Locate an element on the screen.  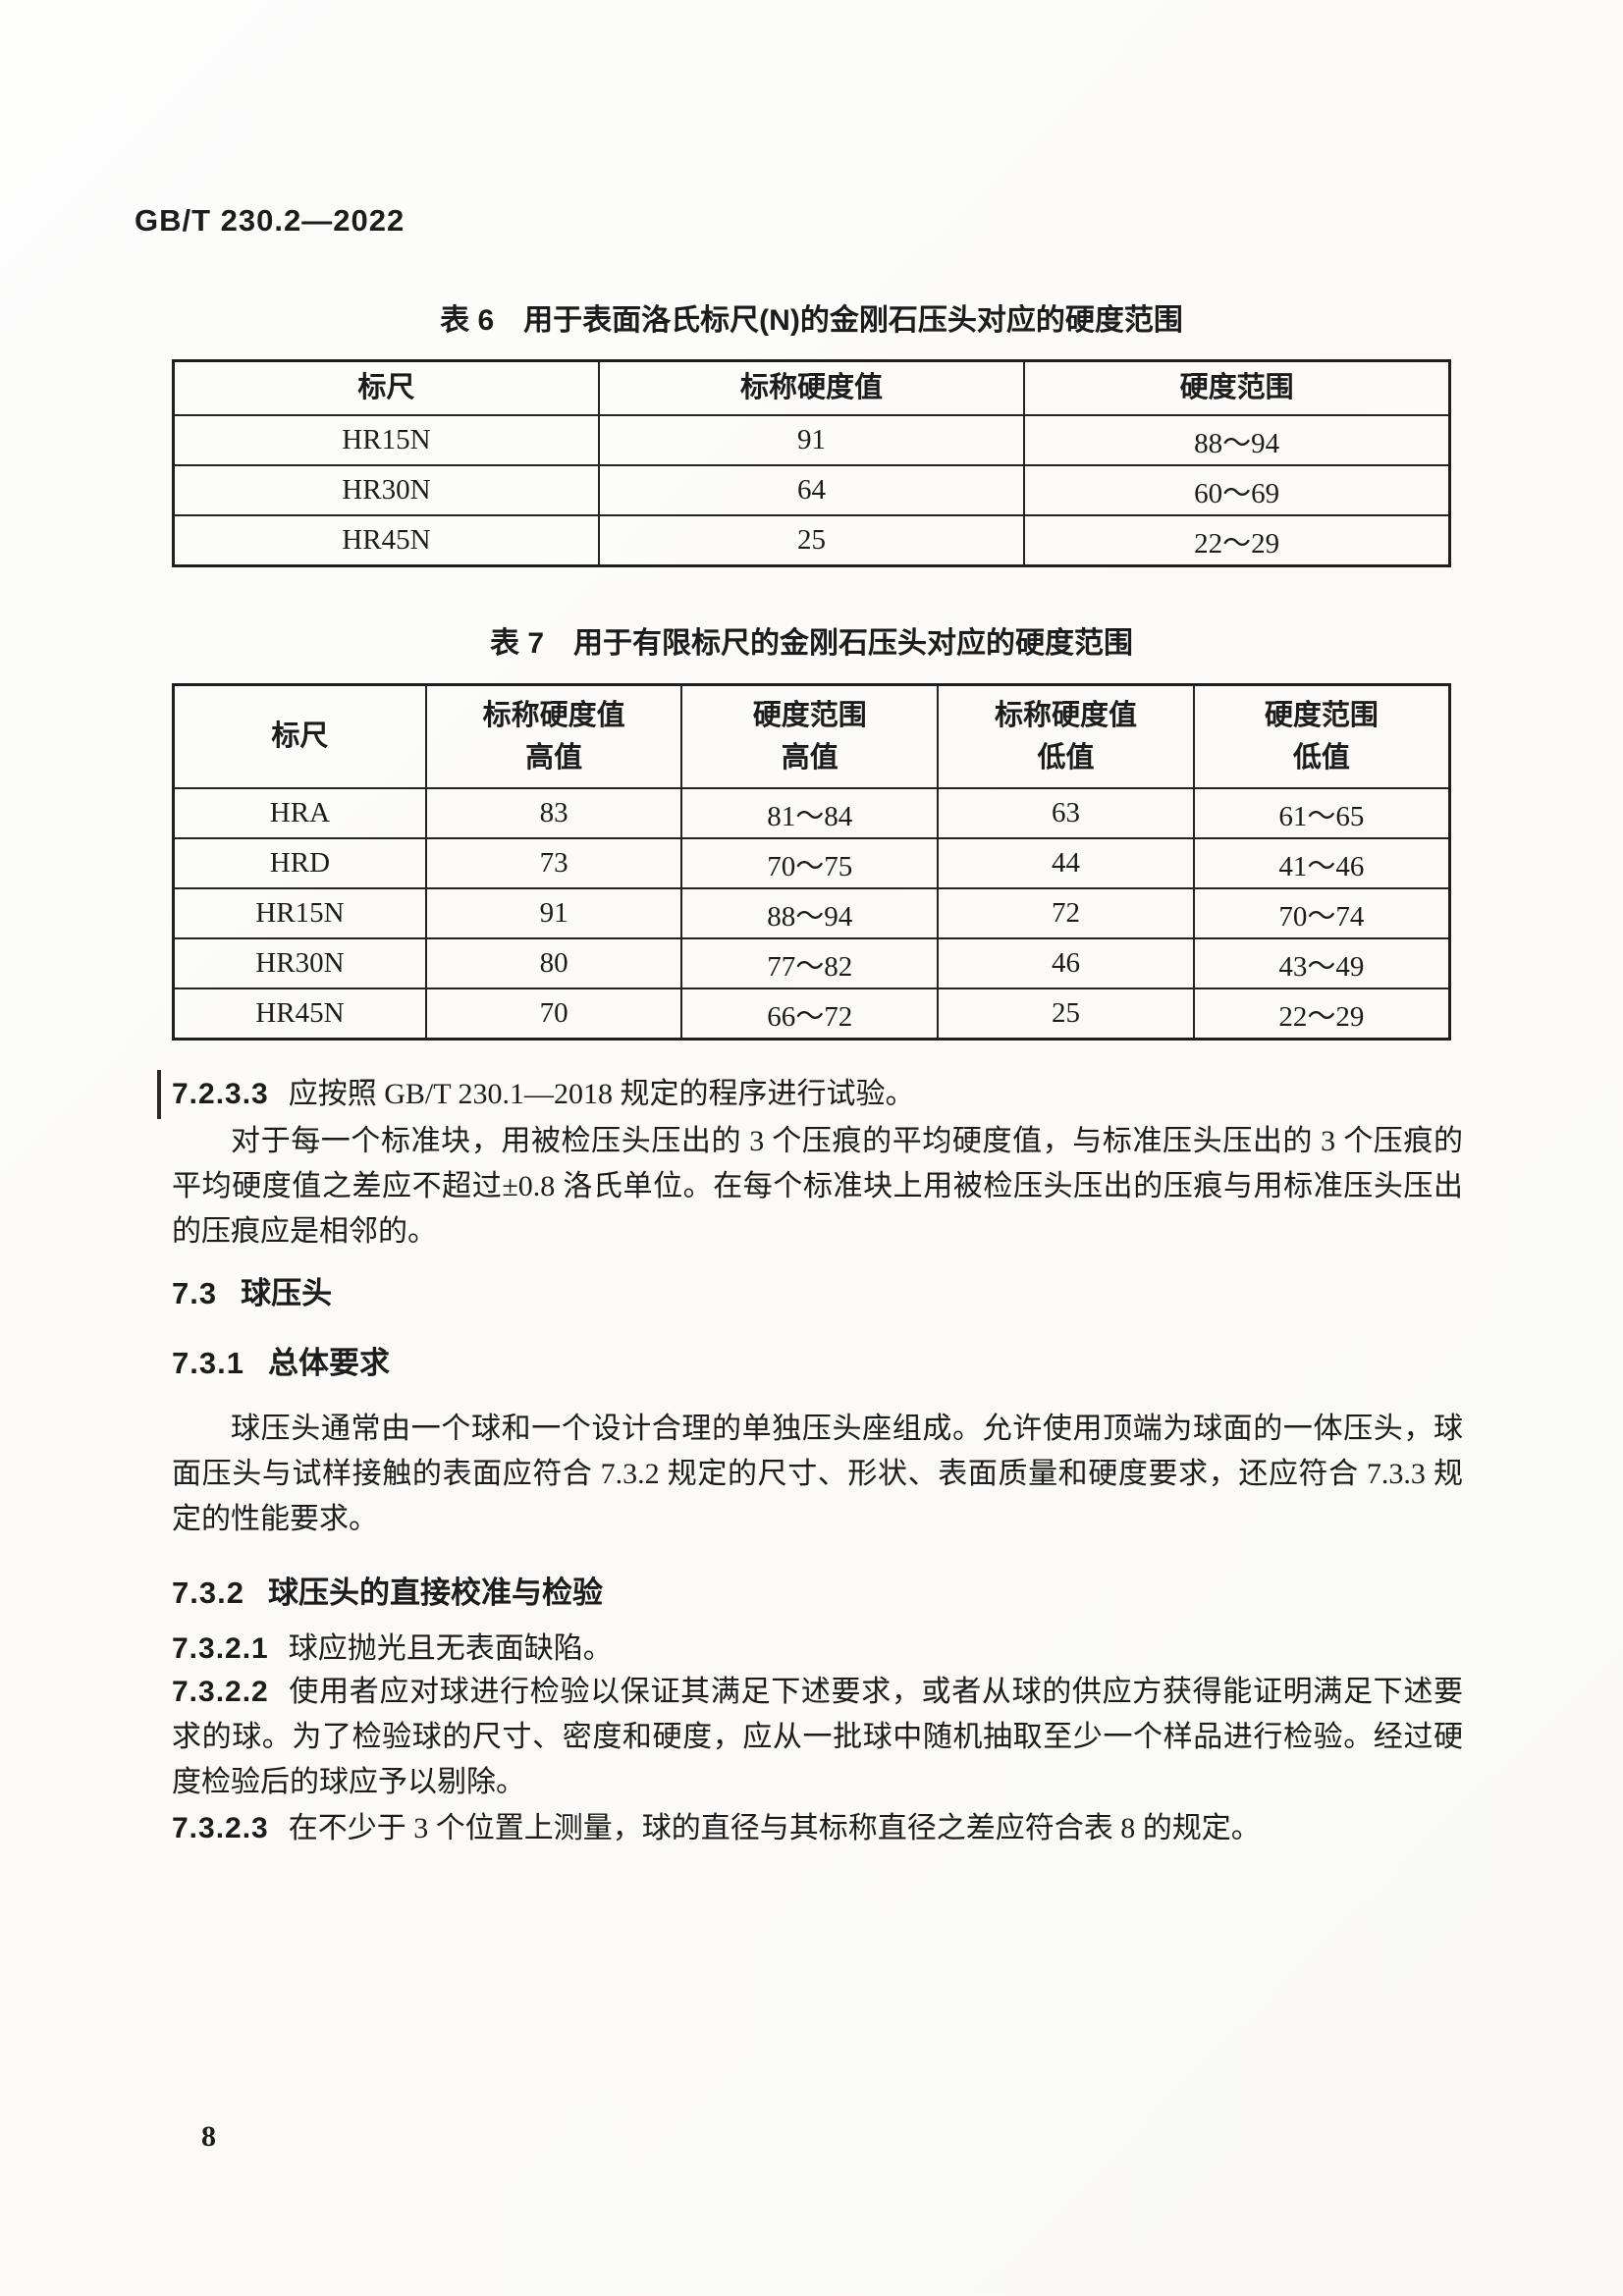
heading-number: 7.3.2 is located at coordinates (208, 1593).